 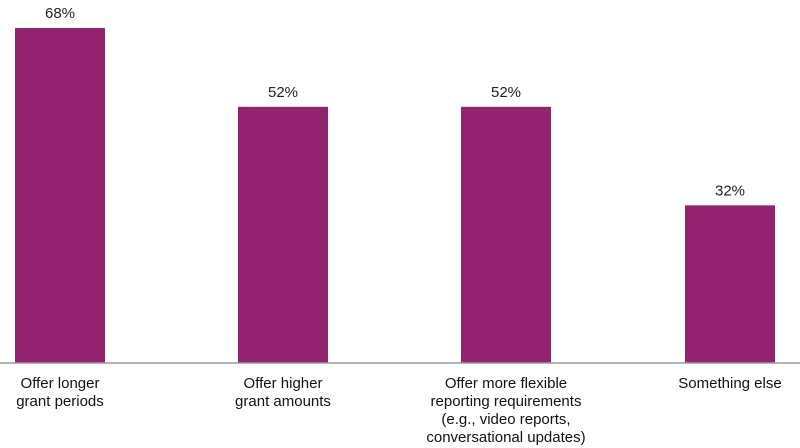 I want to click on category-label-1-line-2: grant periods, so click(x=60, y=401).